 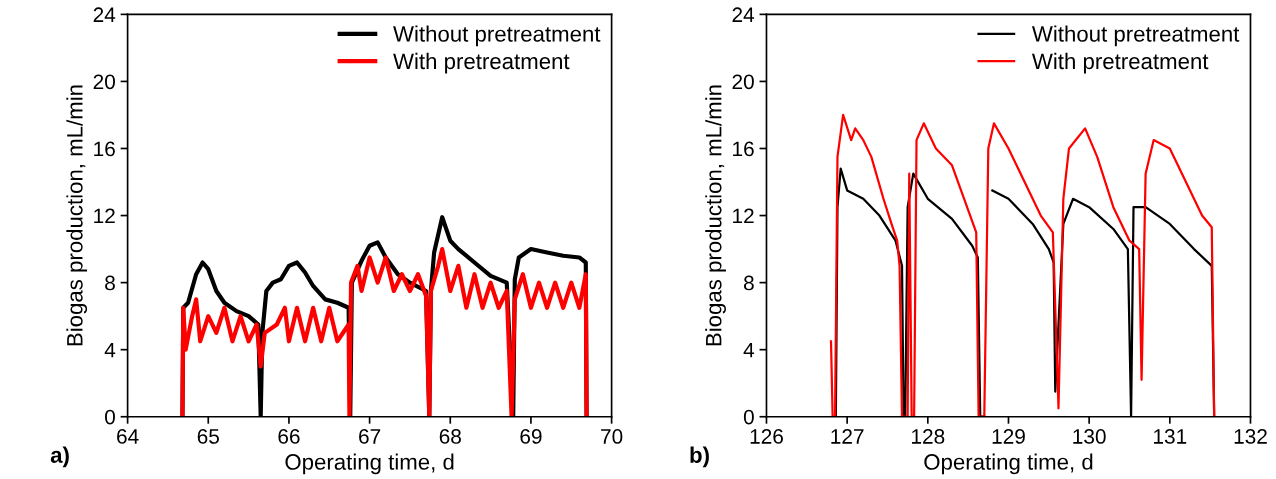 I want to click on line-series, so click(x=384, y=331).